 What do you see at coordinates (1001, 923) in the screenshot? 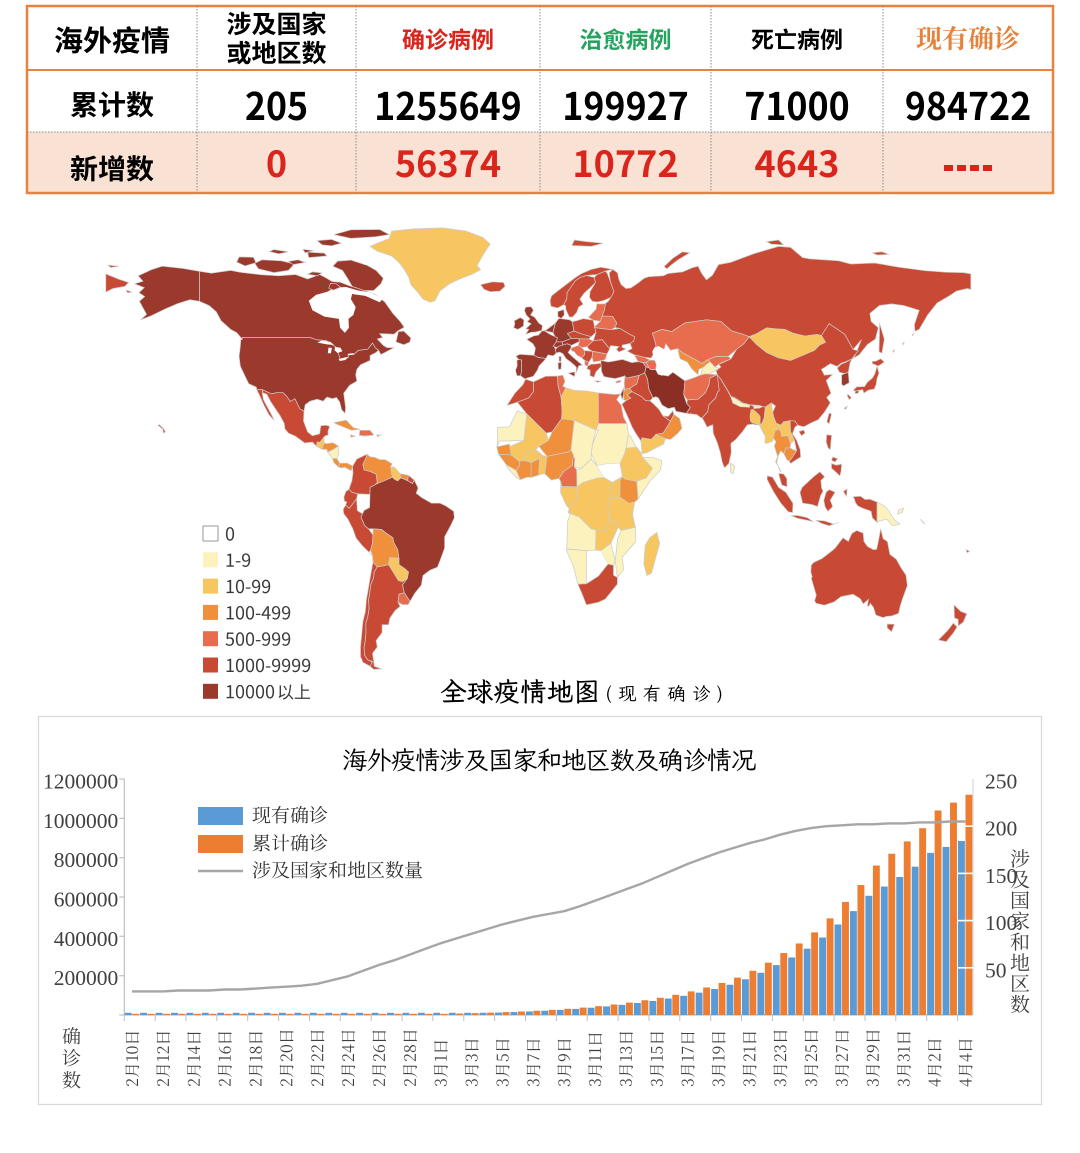
I see `svg-text: 100` at bounding box center [1001, 923].